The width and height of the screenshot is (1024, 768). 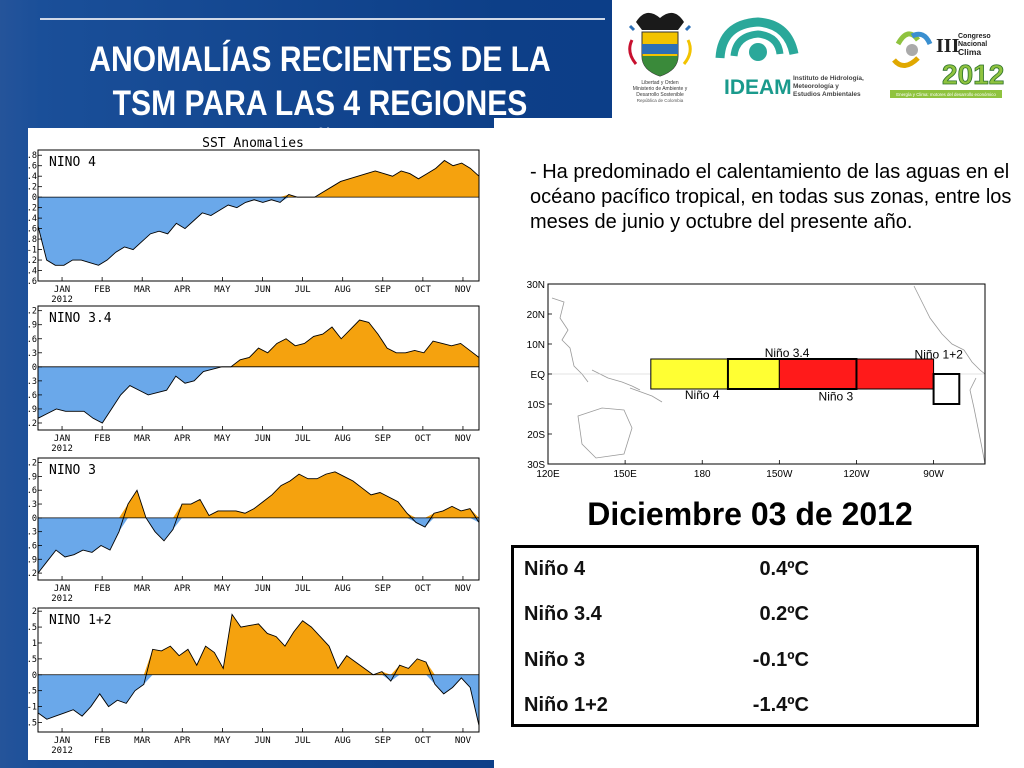 What do you see at coordinates (80, 620) in the screenshot?
I see `region-panel-label: NINO 1+2` at bounding box center [80, 620].